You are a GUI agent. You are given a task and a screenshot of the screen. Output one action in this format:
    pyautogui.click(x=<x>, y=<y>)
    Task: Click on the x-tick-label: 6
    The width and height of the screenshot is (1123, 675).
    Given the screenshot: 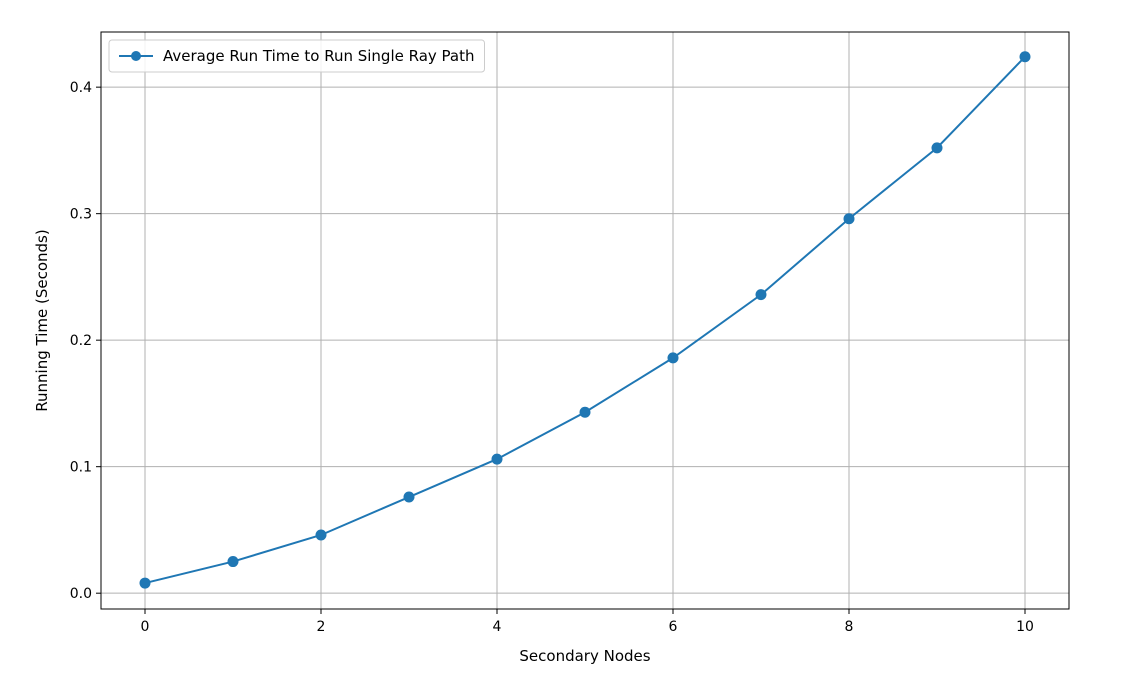 What is the action you would take?
    pyautogui.click(x=673, y=627)
    